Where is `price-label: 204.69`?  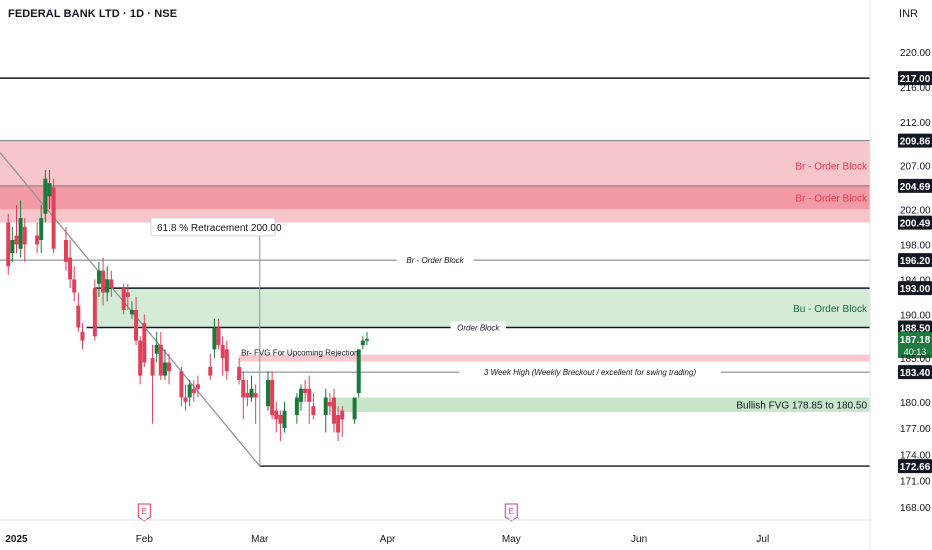 price-label: 204.69 is located at coordinates (915, 187).